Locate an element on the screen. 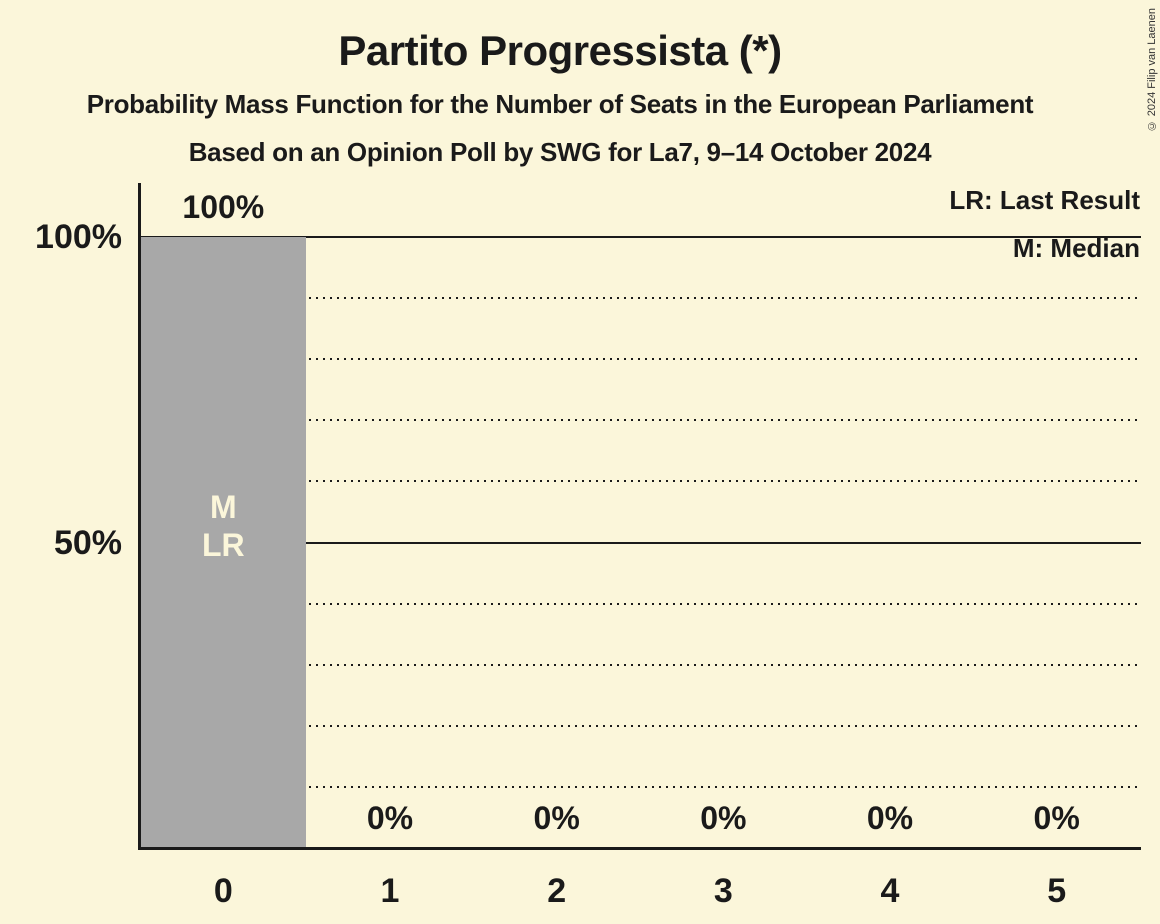 The height and width of the screenshot is (924, 1160). gridline-90pct is located at coordinates (641, 298).